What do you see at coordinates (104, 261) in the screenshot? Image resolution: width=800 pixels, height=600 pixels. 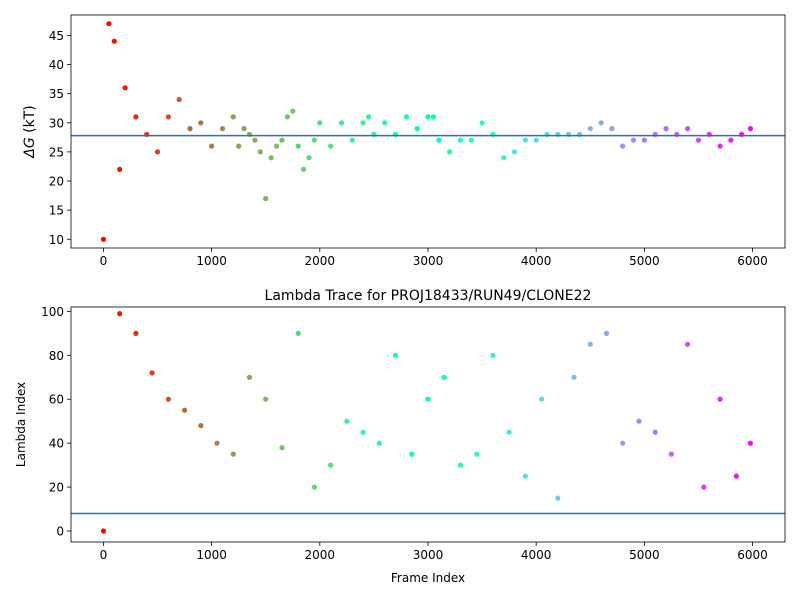 I see `x-tick-label: 0` at bounding box center [104, 261].